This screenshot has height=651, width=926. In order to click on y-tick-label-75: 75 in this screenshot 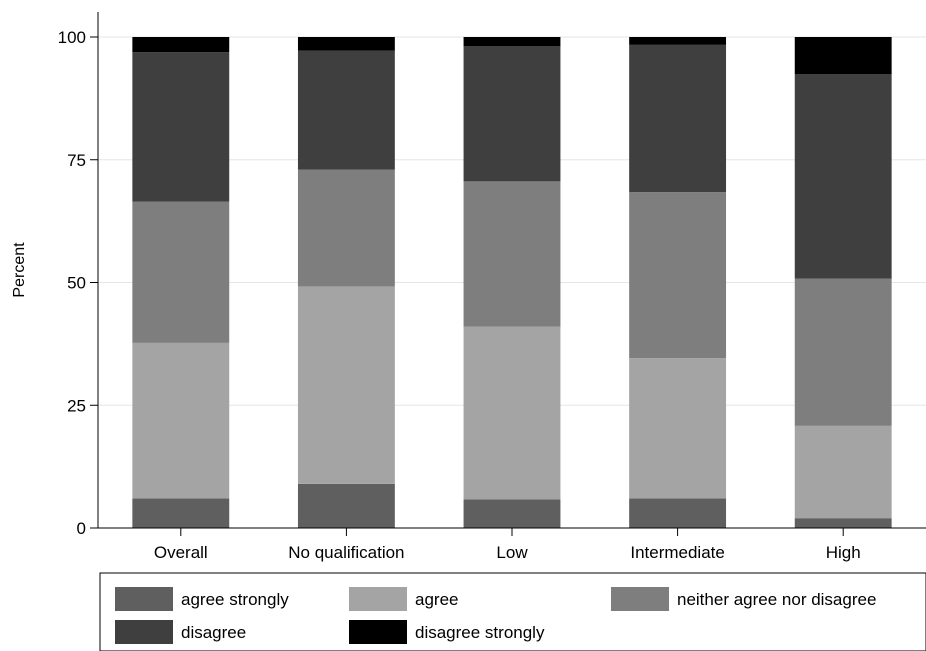, I will do `click(76, 160)`.